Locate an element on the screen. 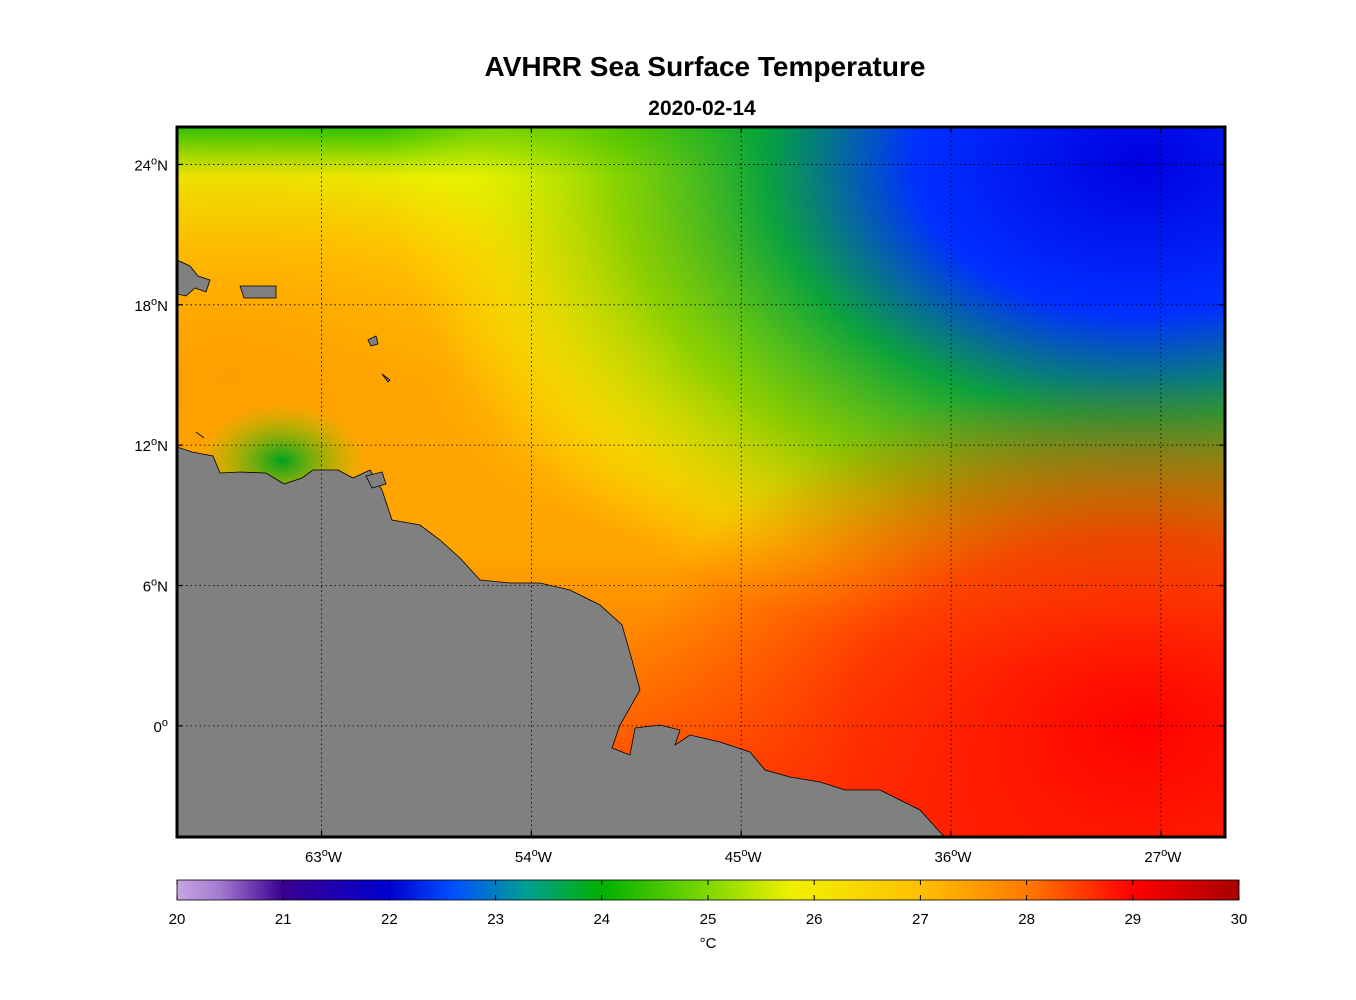 This screenshot has height=1000, width=1356. colorbar-tick-label: 22 is located at coordinates (389, 919).